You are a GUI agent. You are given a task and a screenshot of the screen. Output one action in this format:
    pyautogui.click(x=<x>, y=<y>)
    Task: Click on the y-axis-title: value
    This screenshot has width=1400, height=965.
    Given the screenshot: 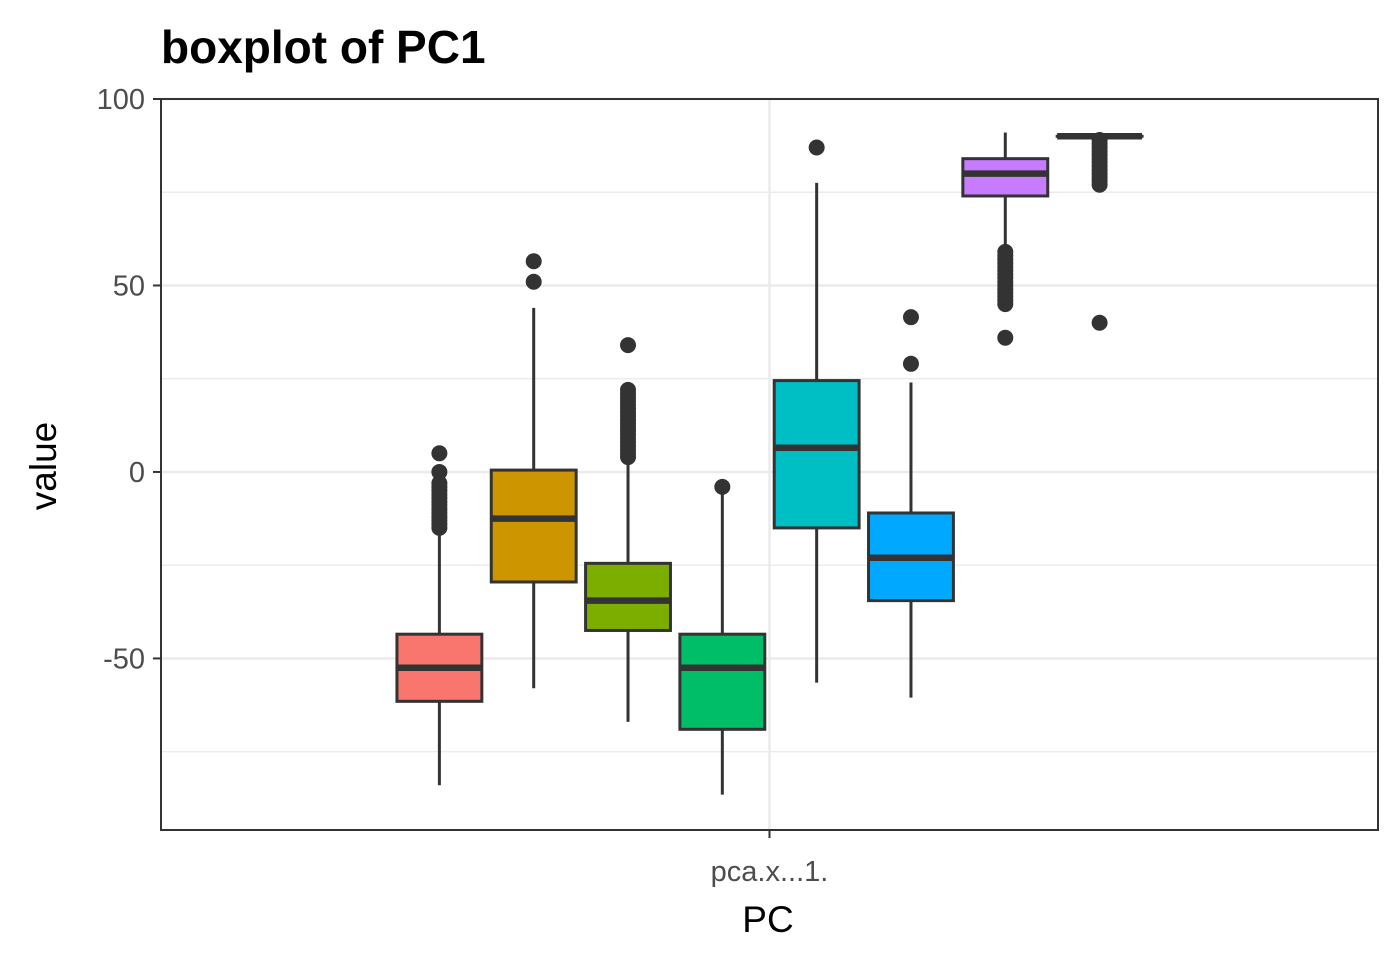 What is the action you would take?
    pyautogui.click(x=43, y=466)
    